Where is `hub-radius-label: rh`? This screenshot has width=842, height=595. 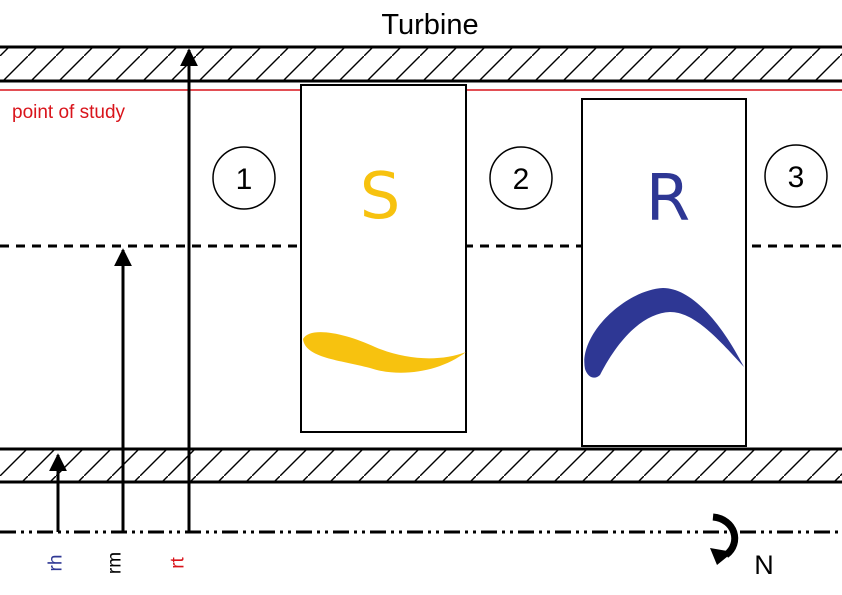
hub-radius-label: rh is located at coordinates (56, 563).